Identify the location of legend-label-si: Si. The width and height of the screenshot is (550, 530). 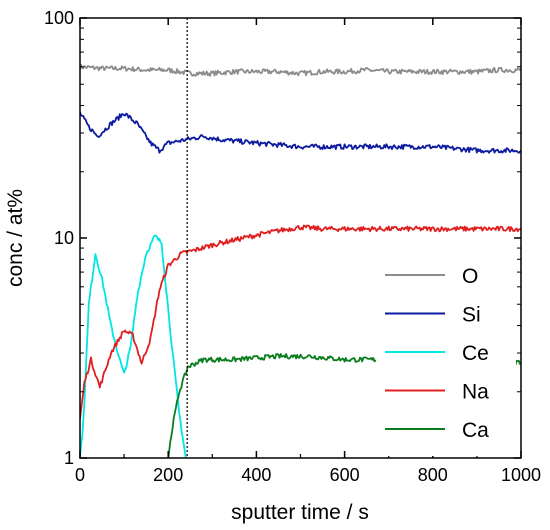
(471, 315).